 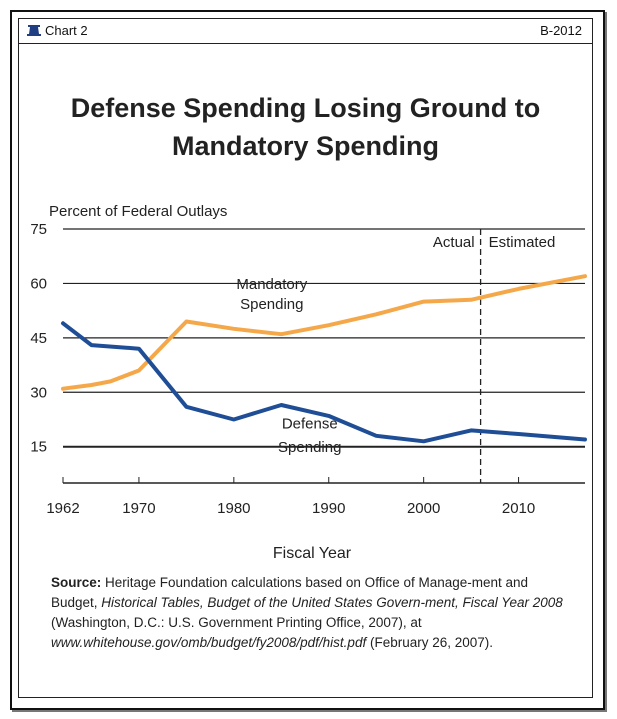 I want to click on x-axis-title: Fiscal Year, so click(x=312, y=553).